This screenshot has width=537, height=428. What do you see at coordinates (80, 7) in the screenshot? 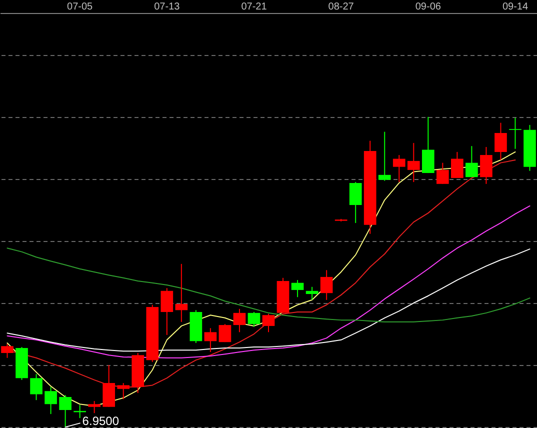
I see `x-tick-label: 07-05` at bounding box center [80, 7].